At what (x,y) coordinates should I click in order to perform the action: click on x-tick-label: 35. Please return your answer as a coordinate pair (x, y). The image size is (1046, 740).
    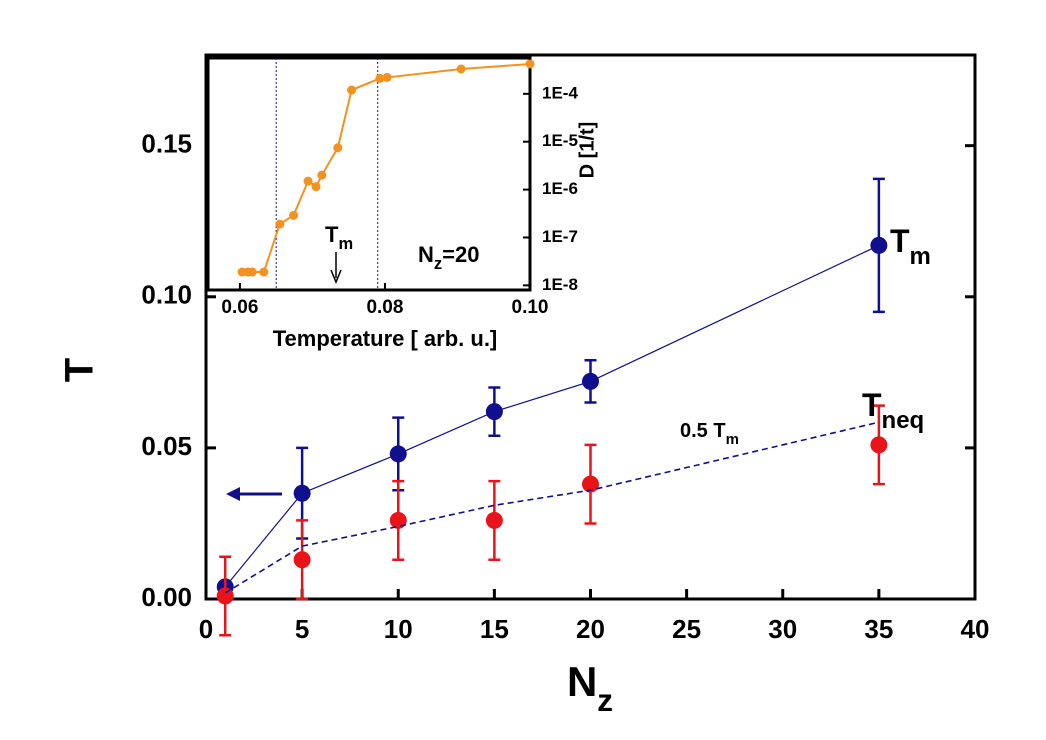
    Looking at the image, I should click on (878, 629).